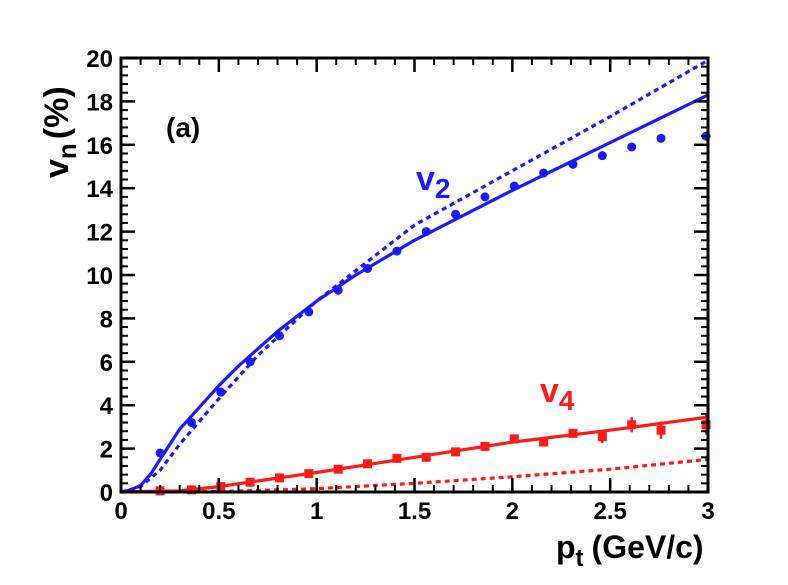 Image resolution: width=788 pixels, height=585 pixels. I want to click on y-tick-label: 10, so click(99, 276).